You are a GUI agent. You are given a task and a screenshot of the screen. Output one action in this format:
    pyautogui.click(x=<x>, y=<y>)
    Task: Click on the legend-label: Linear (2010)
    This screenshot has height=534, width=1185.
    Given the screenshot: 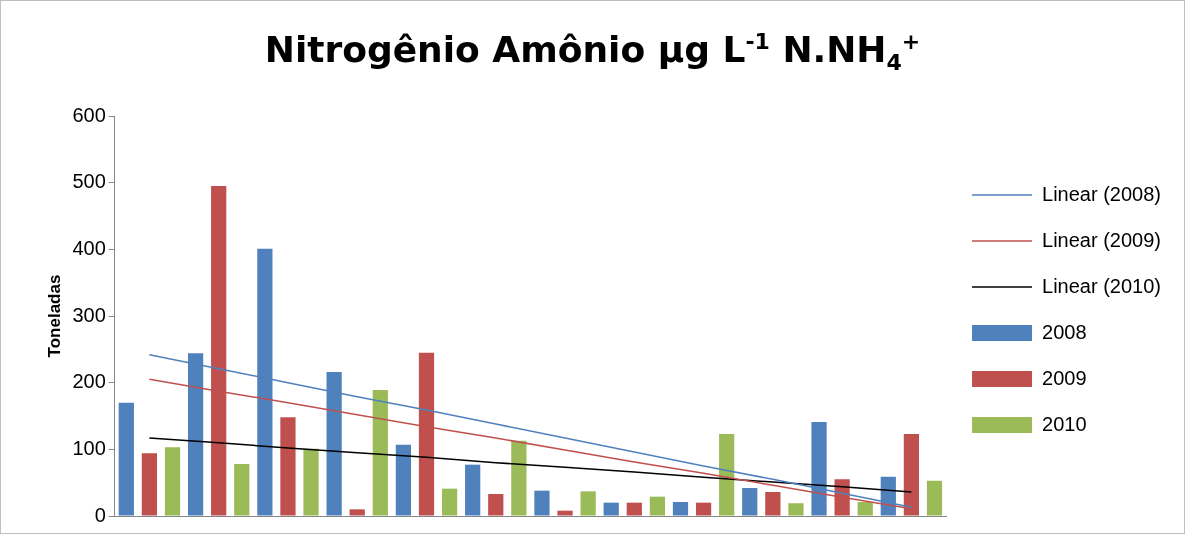 What is the action you would take?
    pyautogui.click(x=1101, y=285)
    